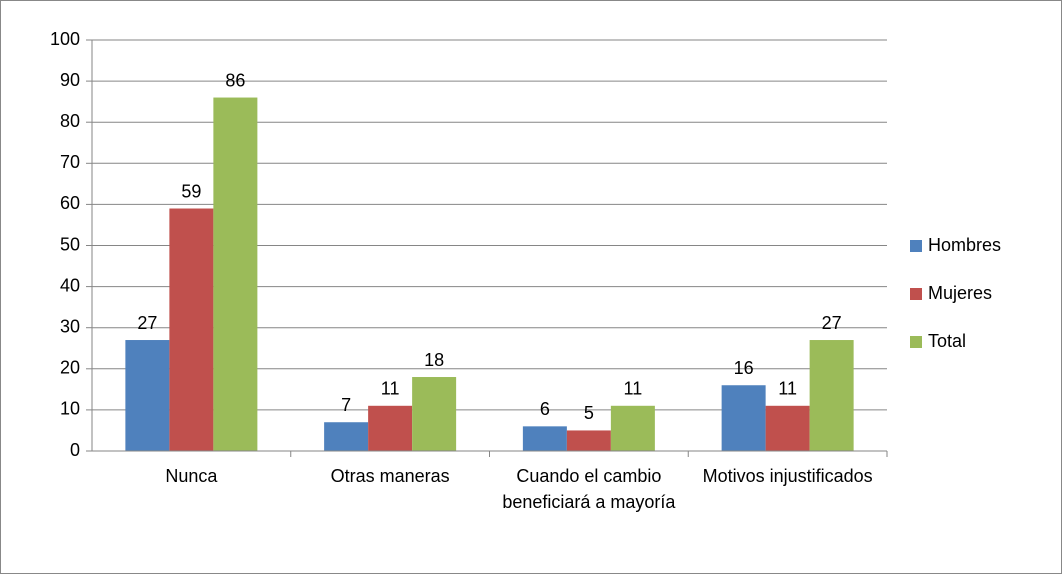 The image size is (1062, 574). What do you see at coordinates (960, 293) in the screenshot?
I see `legend-label: Mujeres` at bounding box center [960, 293].